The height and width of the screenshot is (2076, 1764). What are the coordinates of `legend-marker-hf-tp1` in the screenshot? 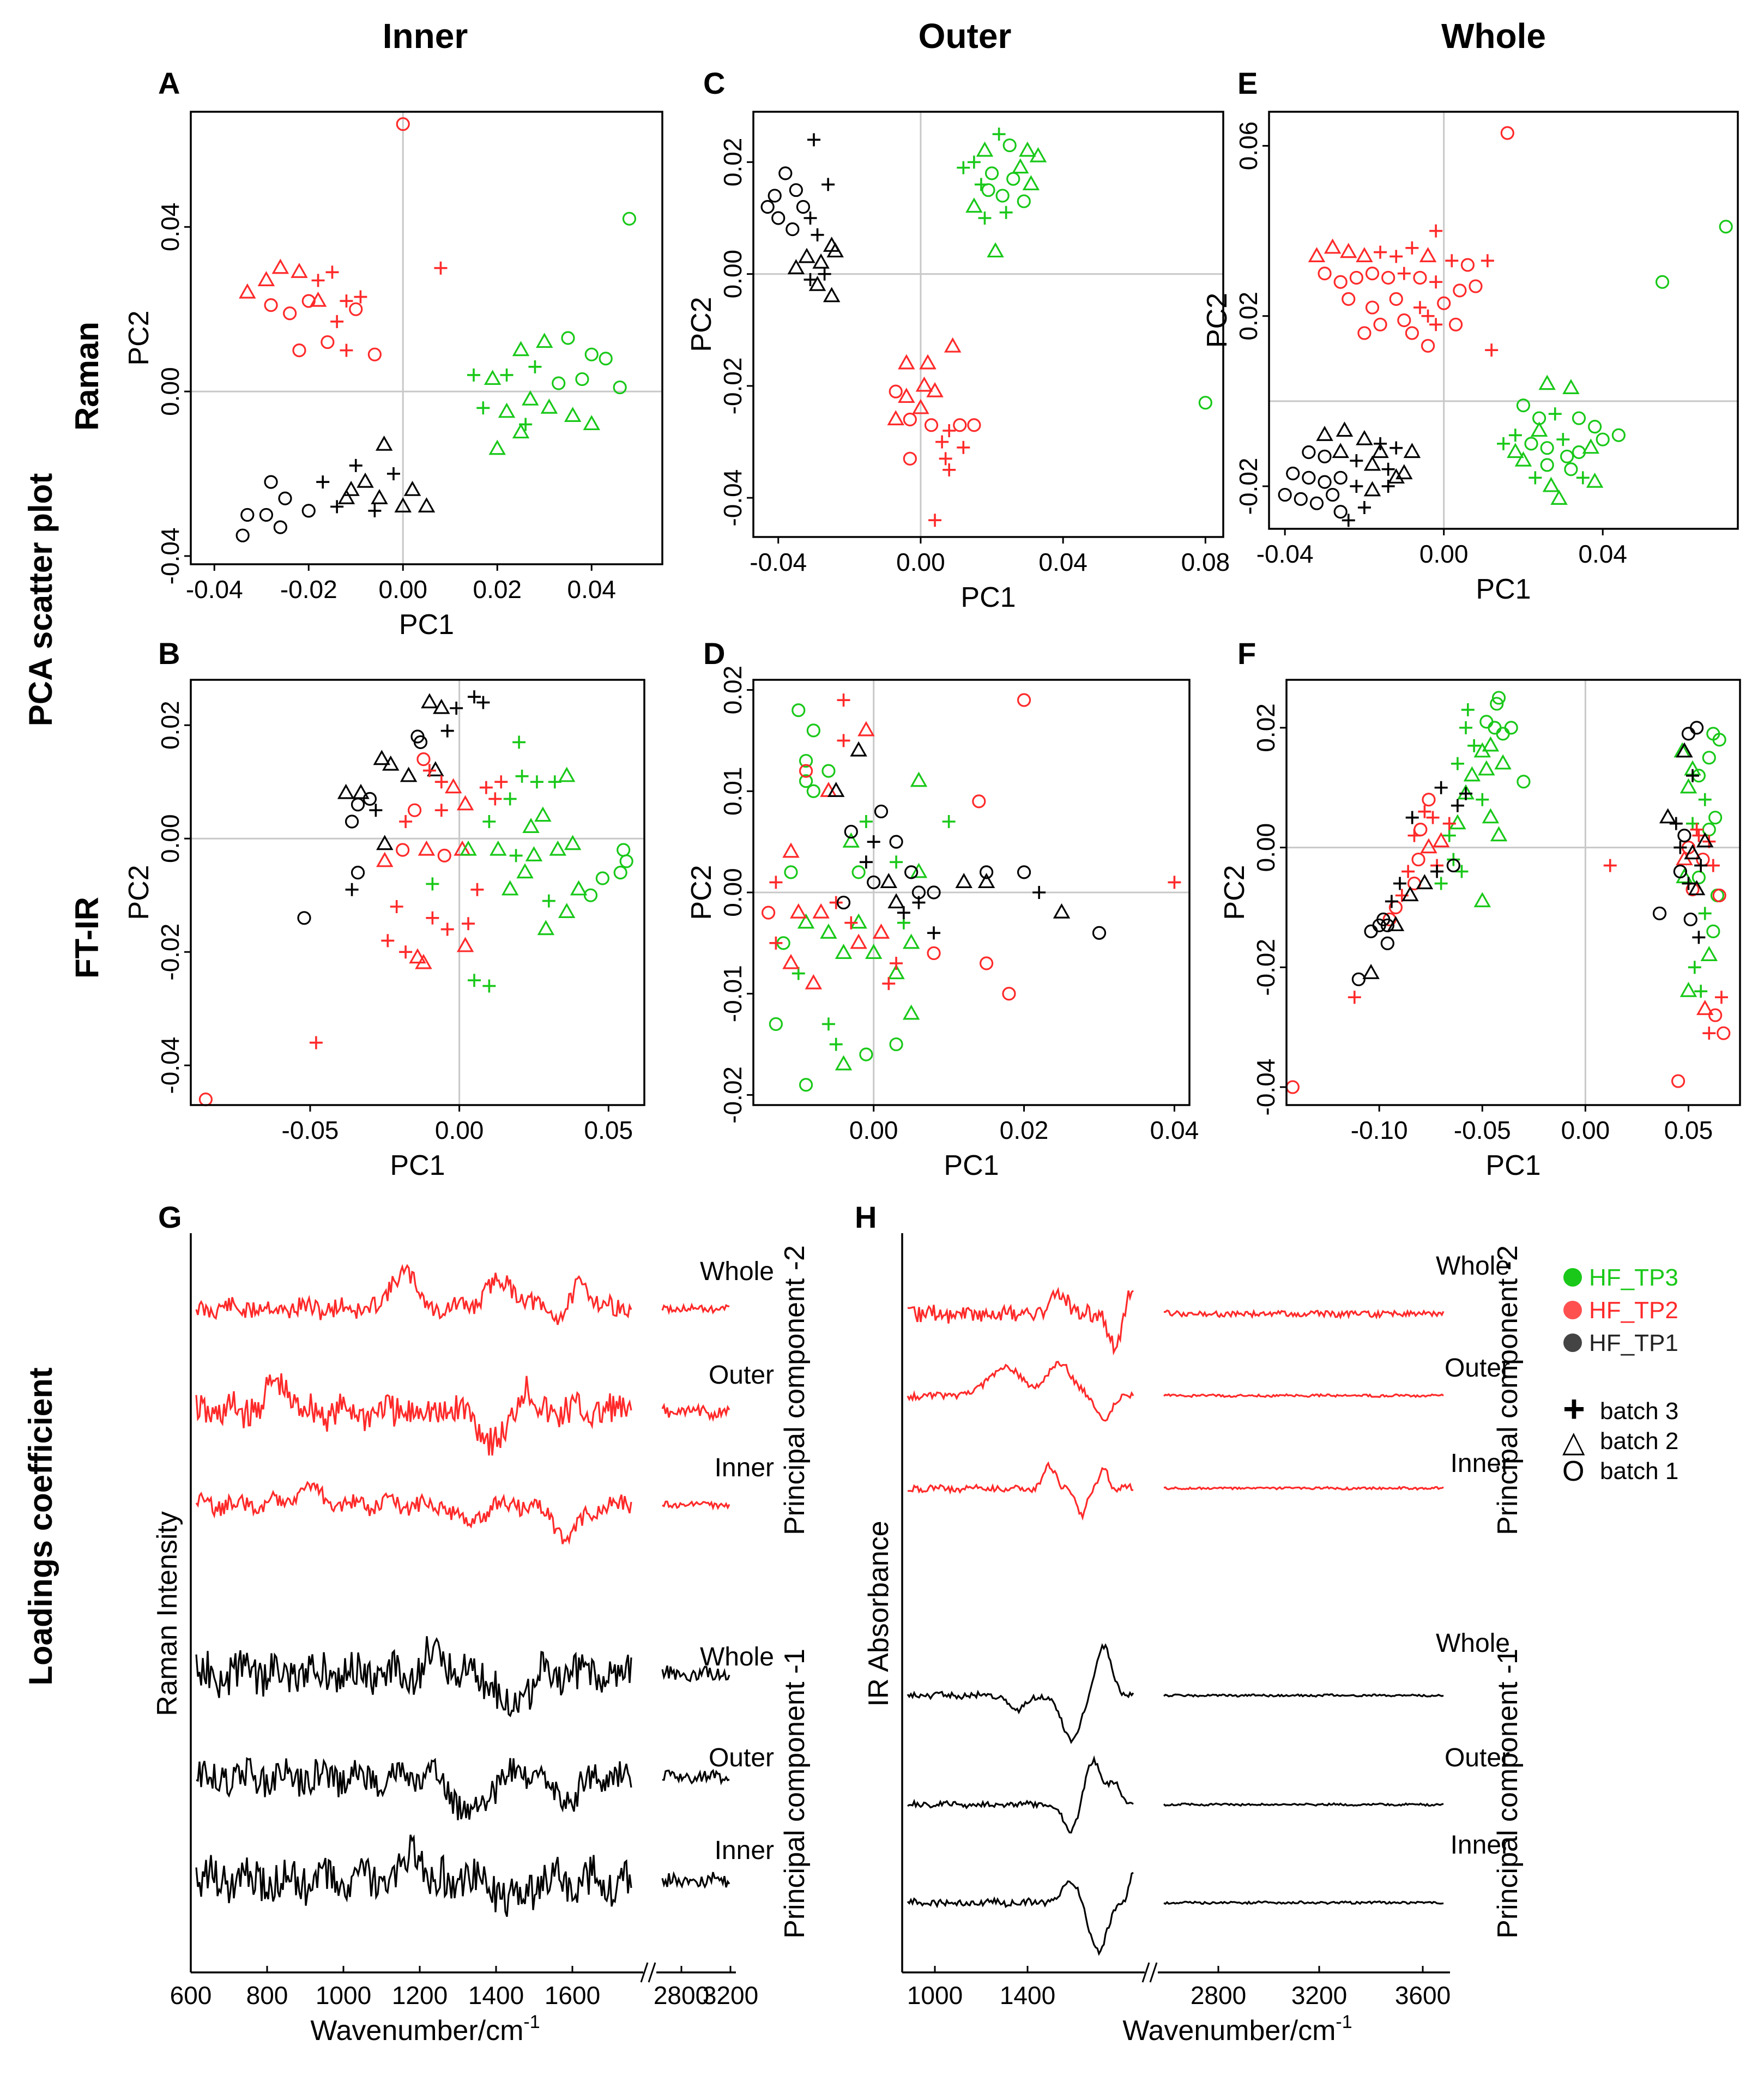 It's located at (1572, 1342).